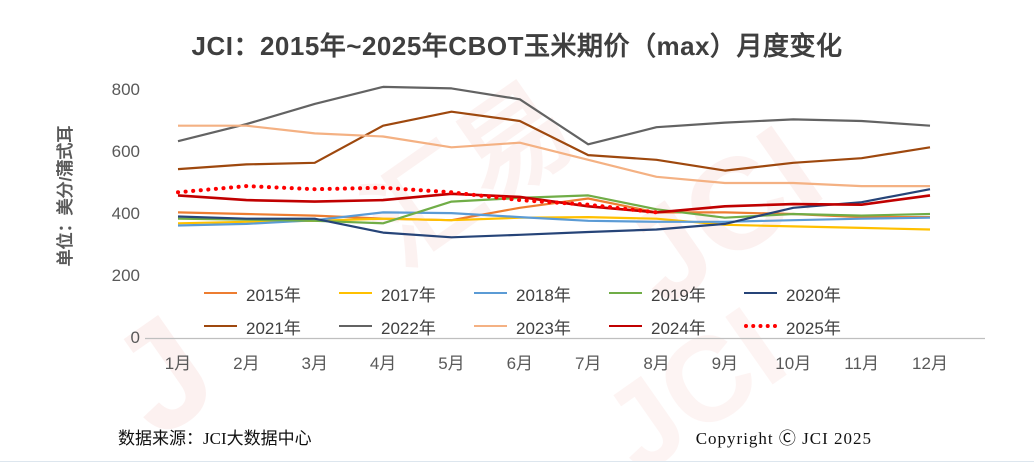 The height and width of the screenshot is (462, 1034). I want to click on x-tick-label: 10月, so click(793, 363).